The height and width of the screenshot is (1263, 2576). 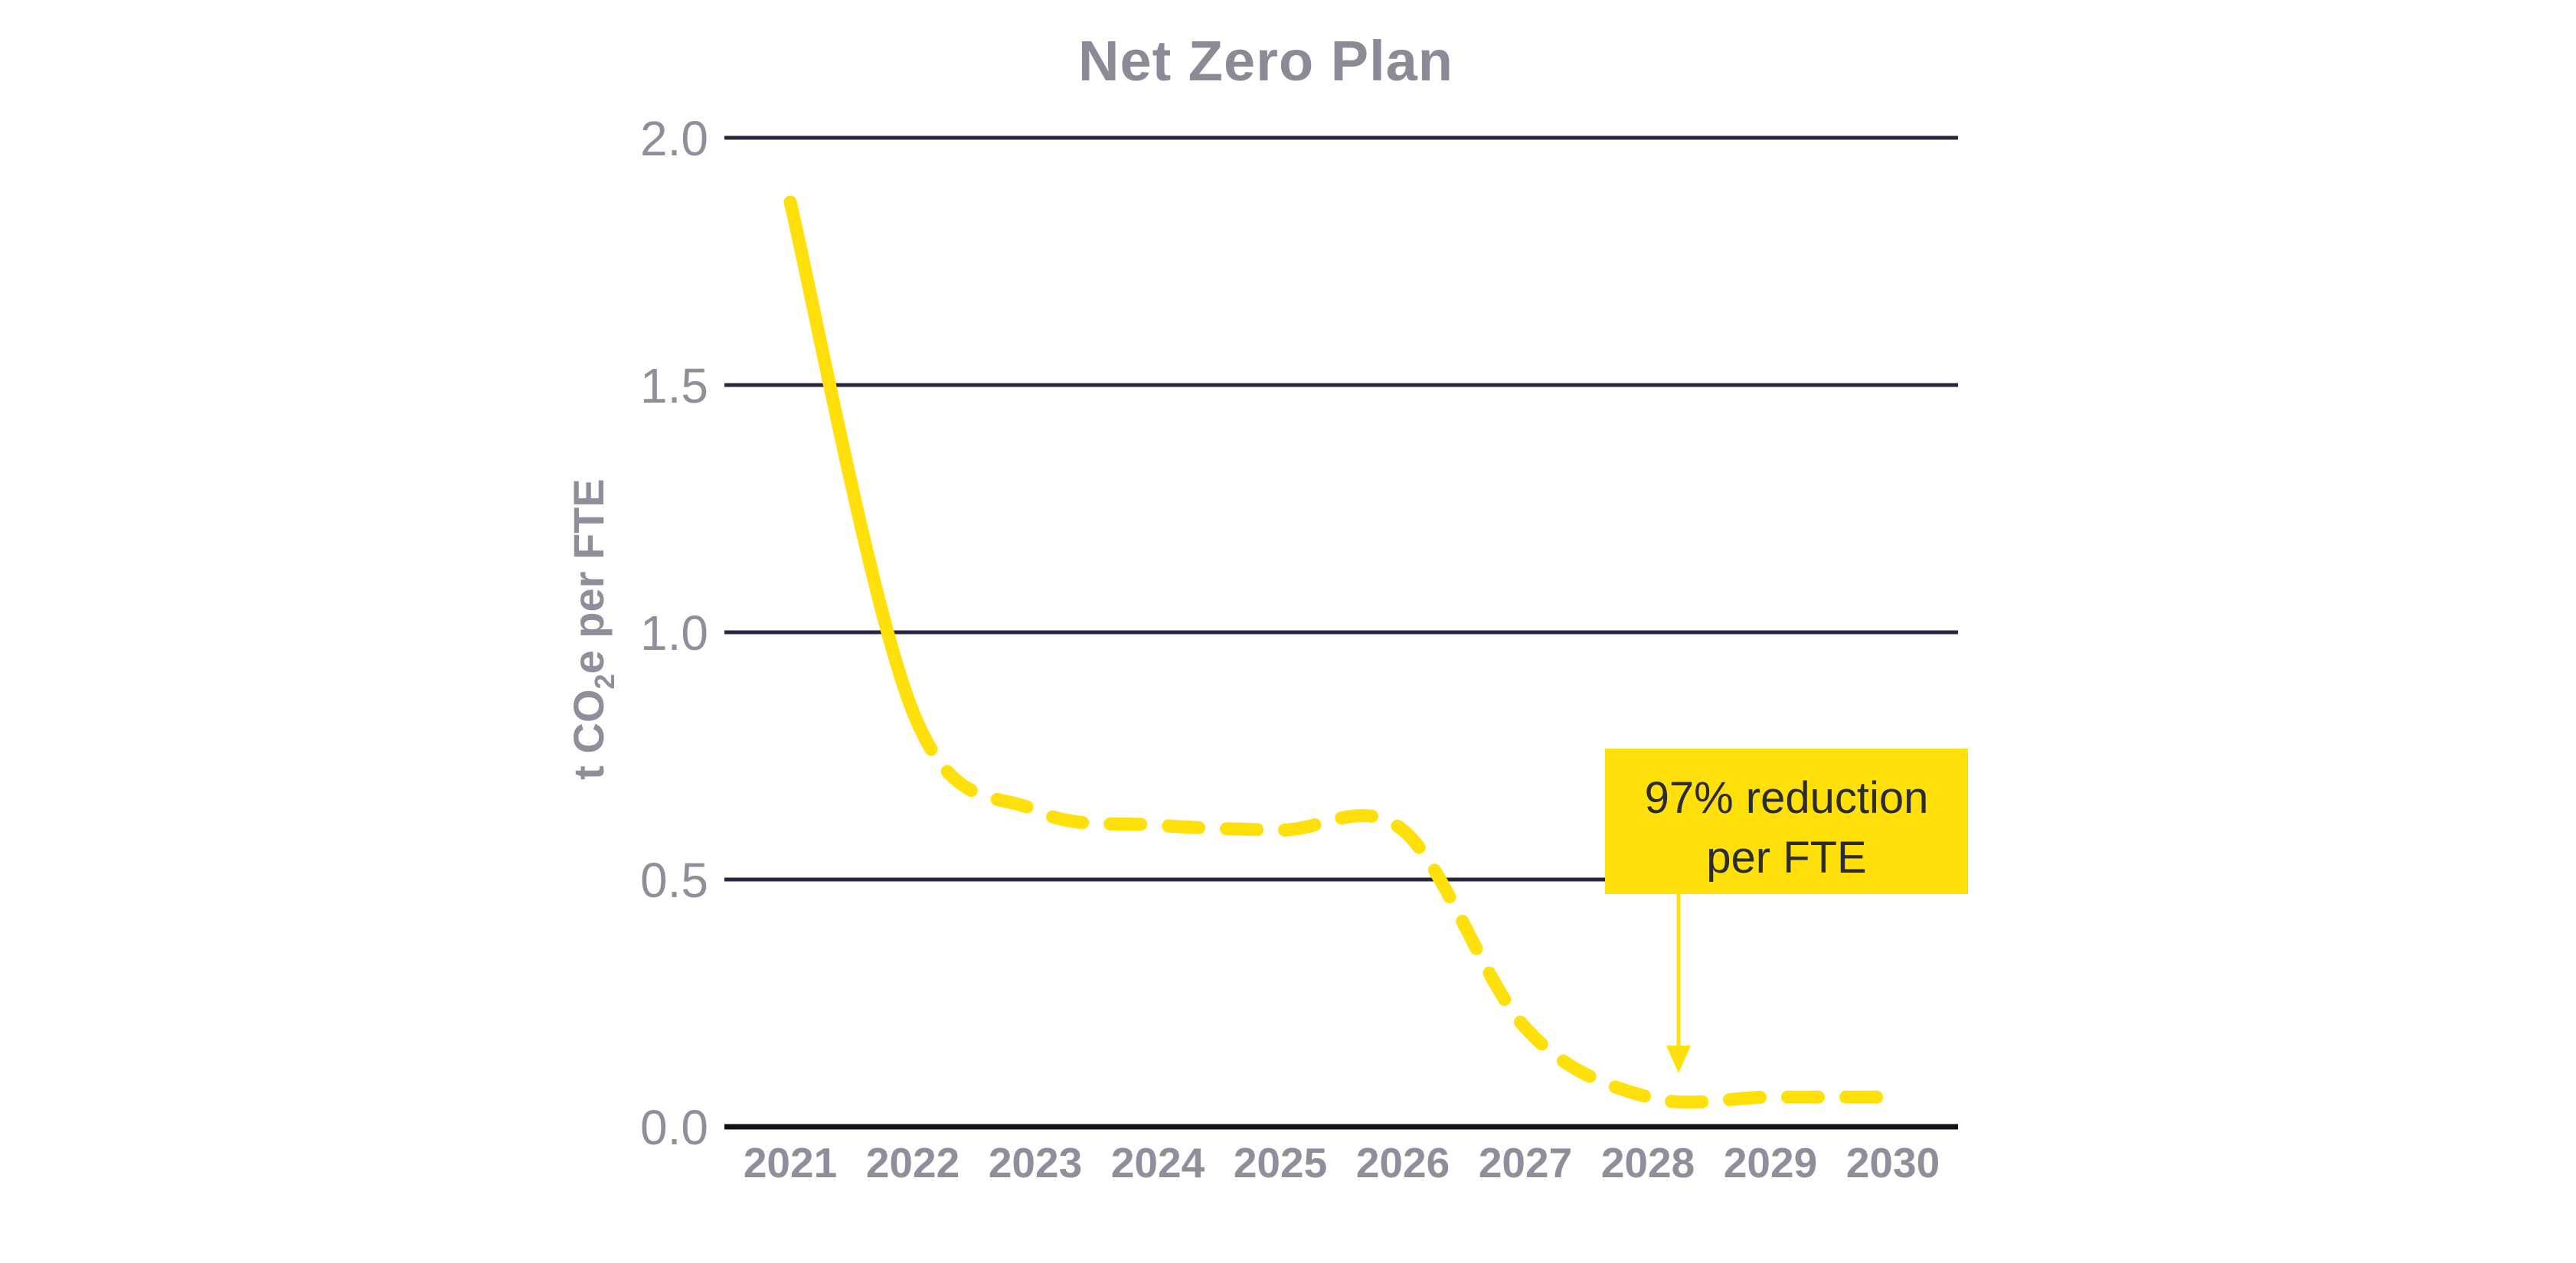 I want to click on y-tick-label: 0.0, so click(x=674, y=1127).